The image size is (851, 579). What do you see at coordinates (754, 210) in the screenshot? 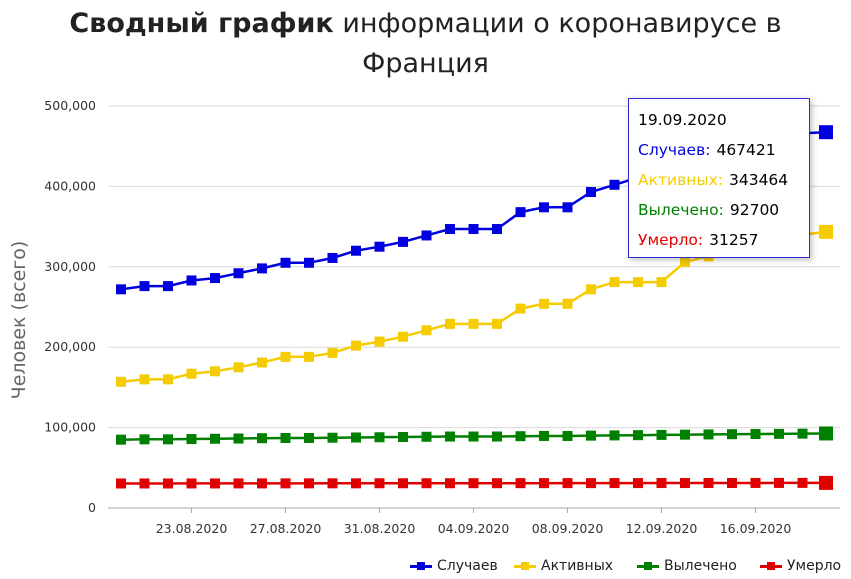
I see `tooltip-value: 92700` at bounding box center [754, 210].